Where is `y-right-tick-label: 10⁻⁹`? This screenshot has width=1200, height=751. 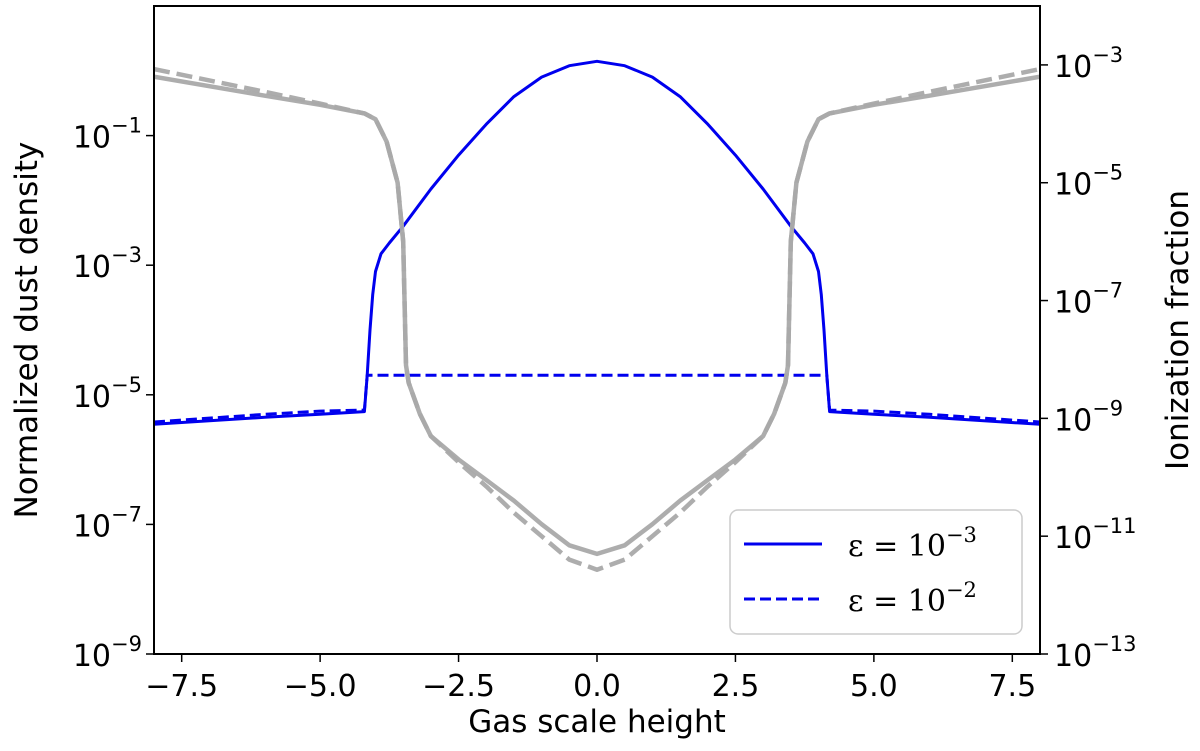 y-right-tick-label: 10⁻⁹ is located at coordinates (1088, 417).